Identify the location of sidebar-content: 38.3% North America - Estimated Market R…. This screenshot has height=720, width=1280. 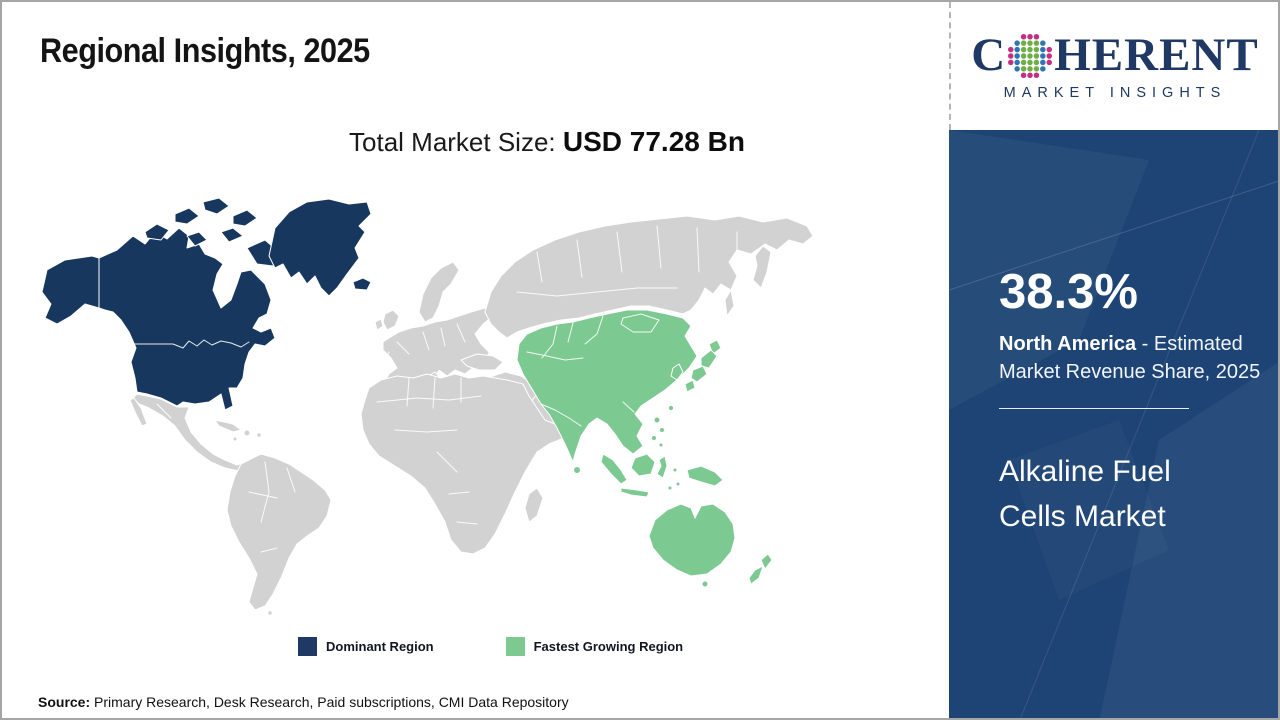
(1113, 334).